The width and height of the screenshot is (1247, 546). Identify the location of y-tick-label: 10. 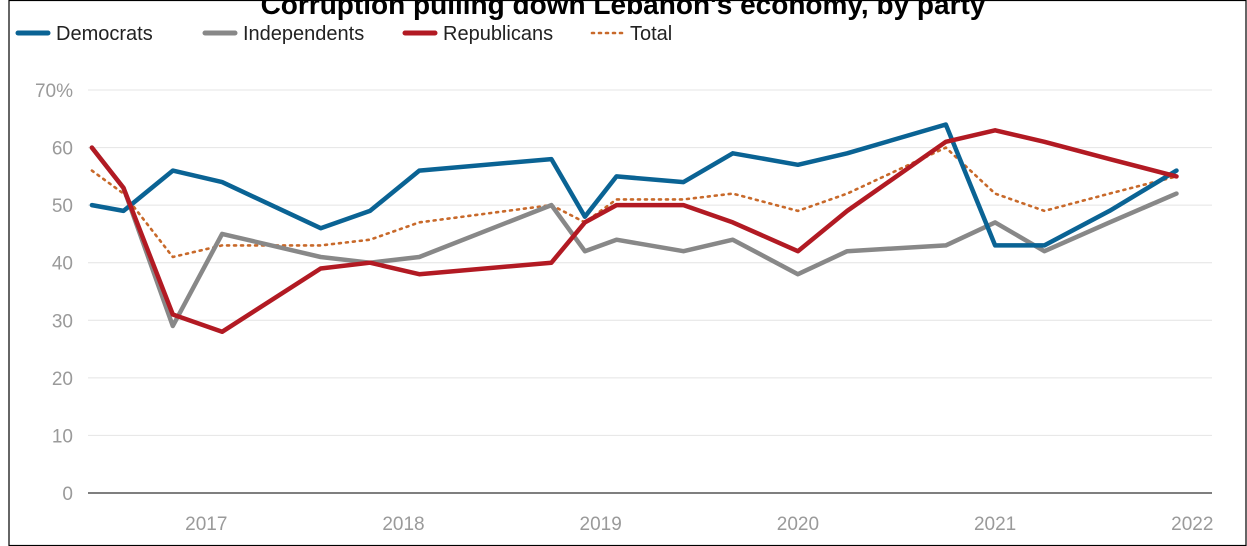
(62, 436).